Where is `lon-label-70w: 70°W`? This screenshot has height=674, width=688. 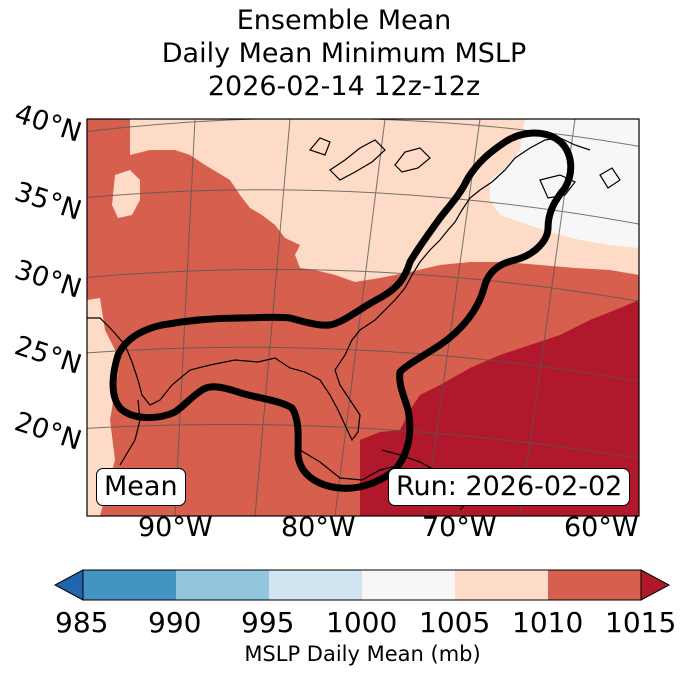
lon-label-70w: 70°W is located at coordinates (459, 527).